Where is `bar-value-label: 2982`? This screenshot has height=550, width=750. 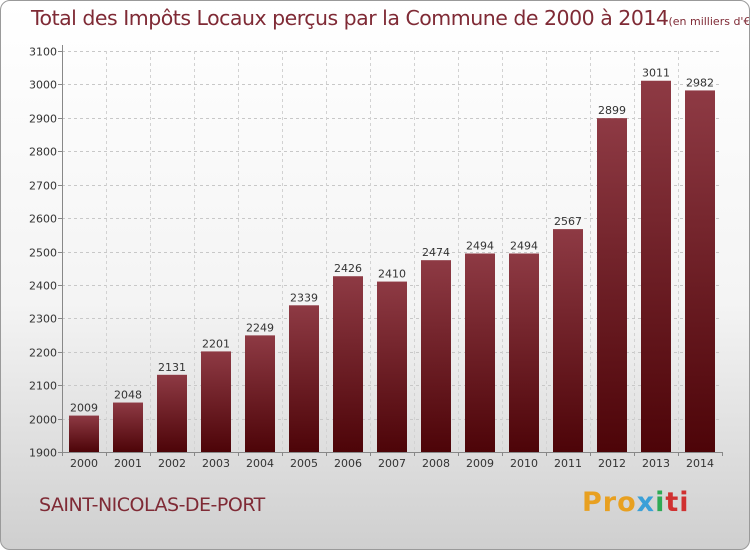 bar-value-label: 2982 is located at coordinates (700, 82).